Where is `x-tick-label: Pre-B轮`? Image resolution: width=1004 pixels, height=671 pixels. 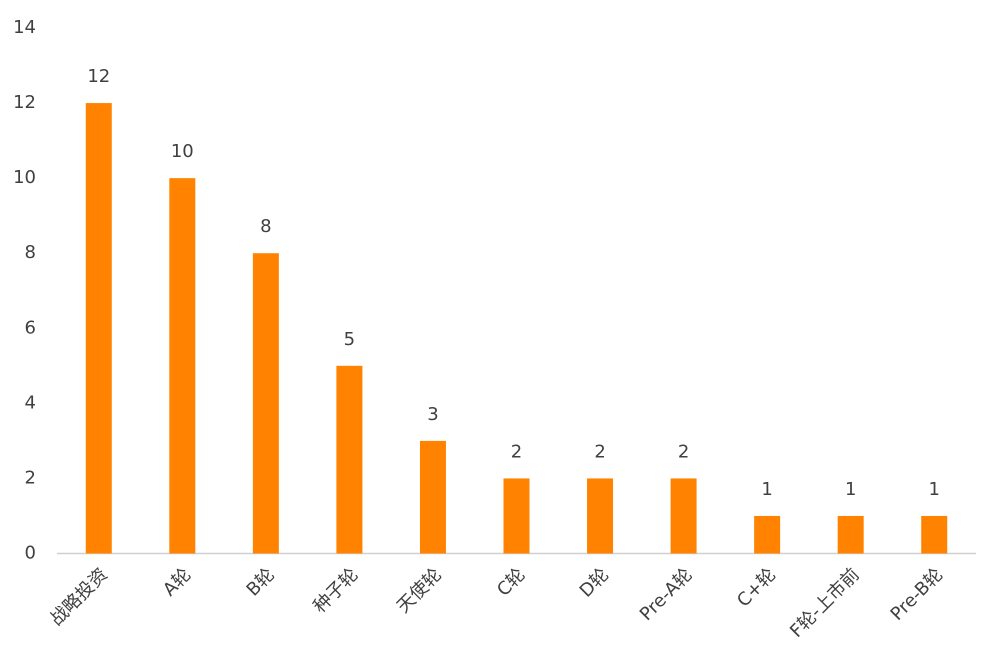 x-tick-label: Pre-B轮 is located at coordinates (917, 594).